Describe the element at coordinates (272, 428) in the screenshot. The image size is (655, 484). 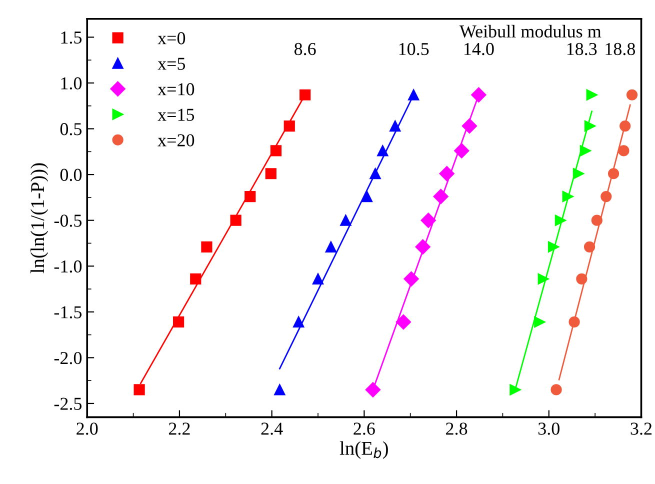
I see `x-tick-label: 2.4` at that location.